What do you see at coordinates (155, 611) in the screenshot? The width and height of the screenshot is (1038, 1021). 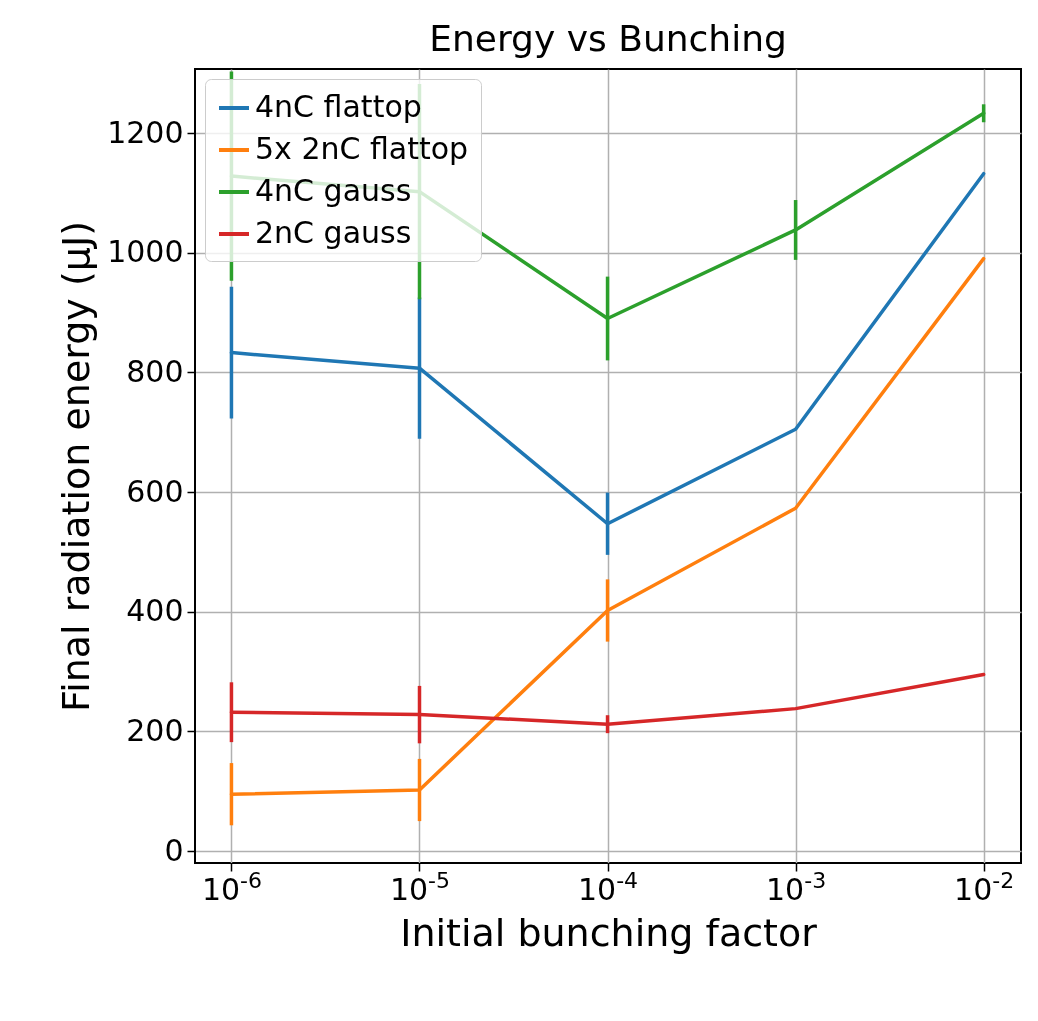 I see `y-tick-label: 400` at bounding box center [155, 611].